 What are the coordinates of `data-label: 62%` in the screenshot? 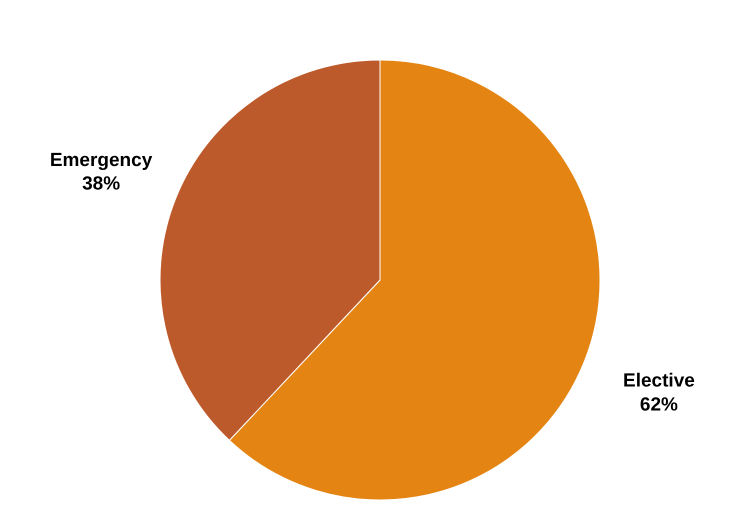 It's located at (659, 405).